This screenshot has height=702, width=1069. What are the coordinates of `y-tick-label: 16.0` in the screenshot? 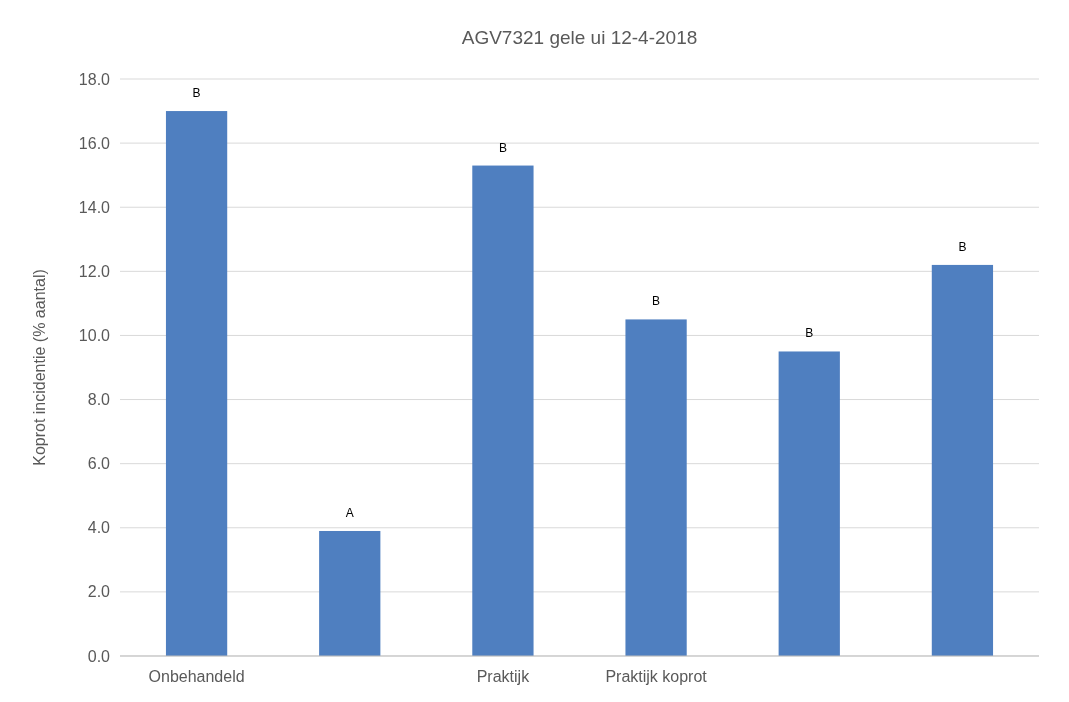 It's located at (94, 143).